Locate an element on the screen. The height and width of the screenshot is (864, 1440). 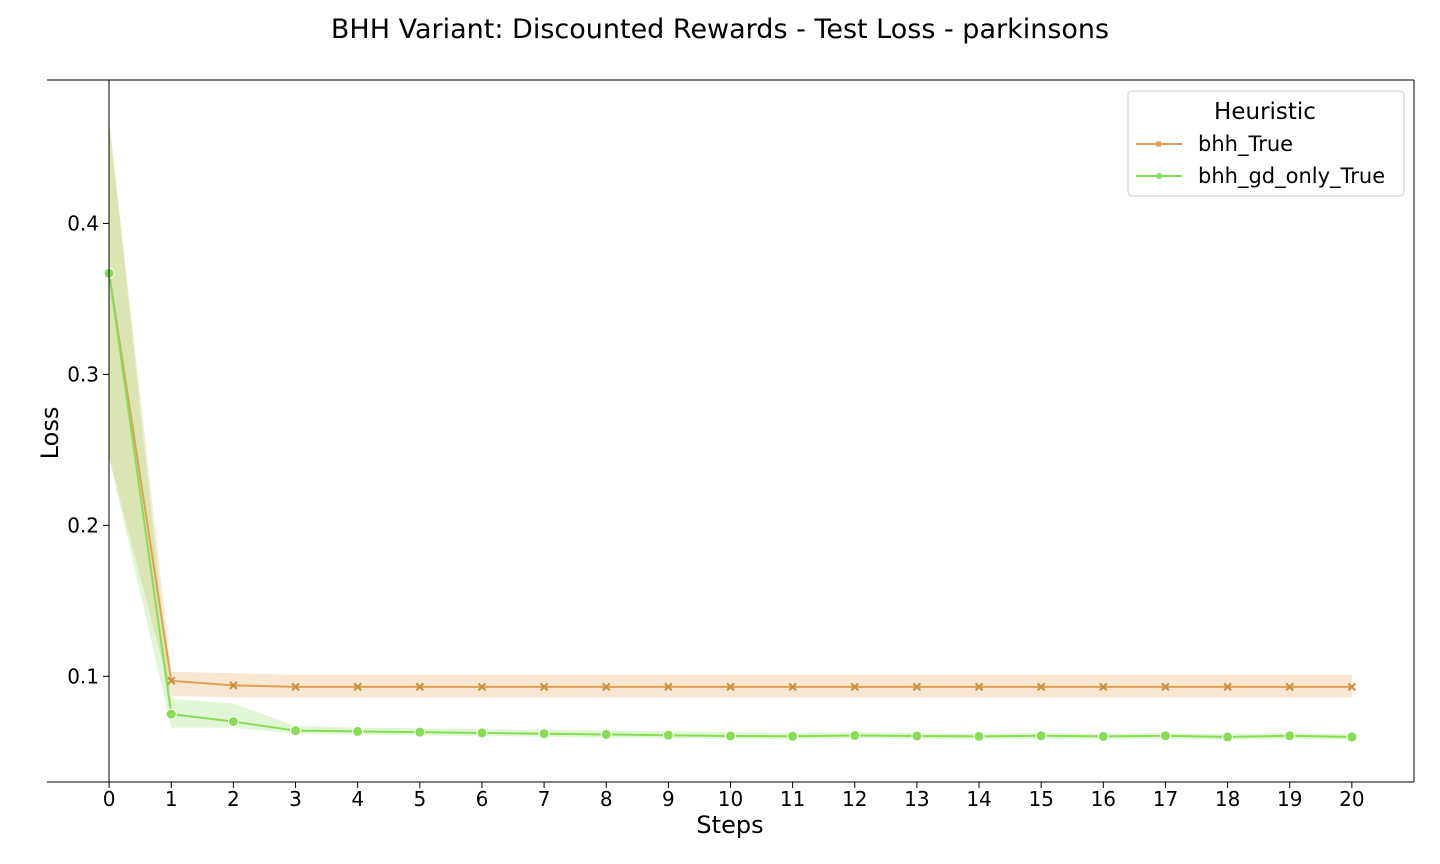
x-tick-label: 13 is located at coordinates (916, 799).